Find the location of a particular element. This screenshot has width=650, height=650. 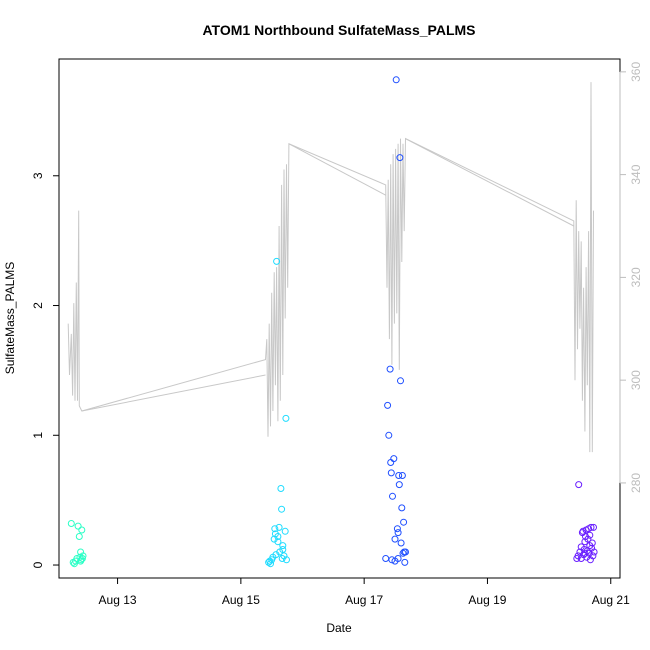

y2-tick-label: 340 is located at coordinates (636, 174).